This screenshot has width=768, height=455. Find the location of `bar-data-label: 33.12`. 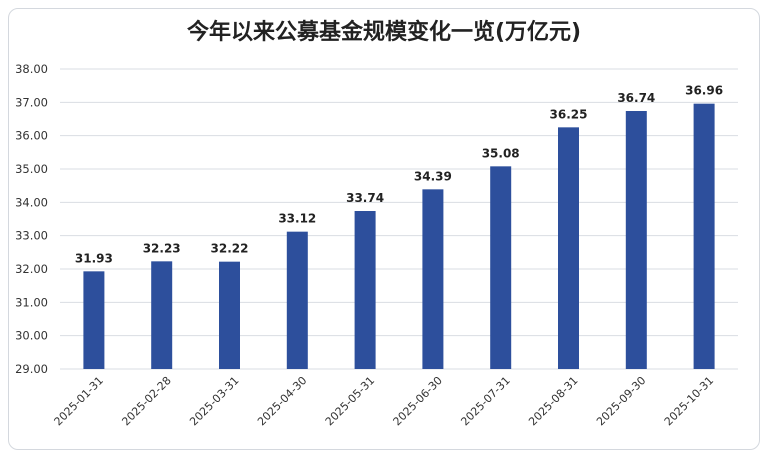

bar-data-label: 33.12 is located at coordinates (297, 219).